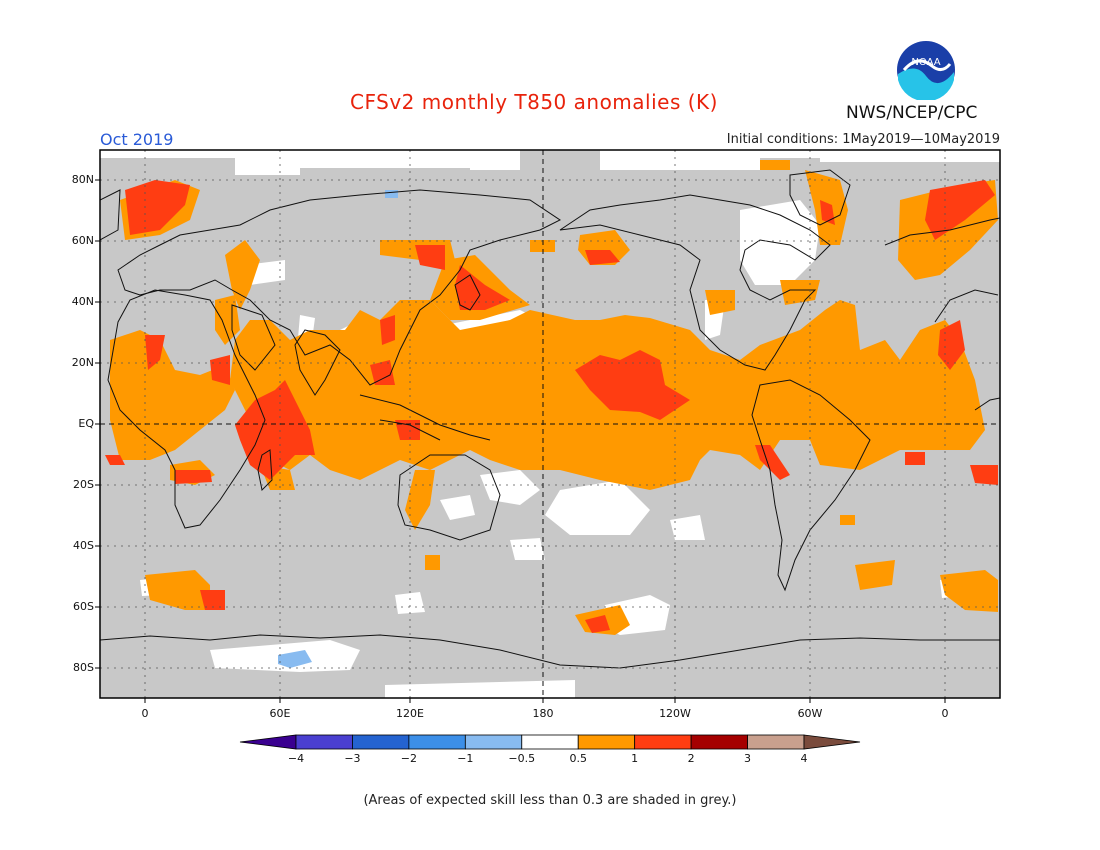  I want to click on legend-label-8: 3, so click(748, 758).